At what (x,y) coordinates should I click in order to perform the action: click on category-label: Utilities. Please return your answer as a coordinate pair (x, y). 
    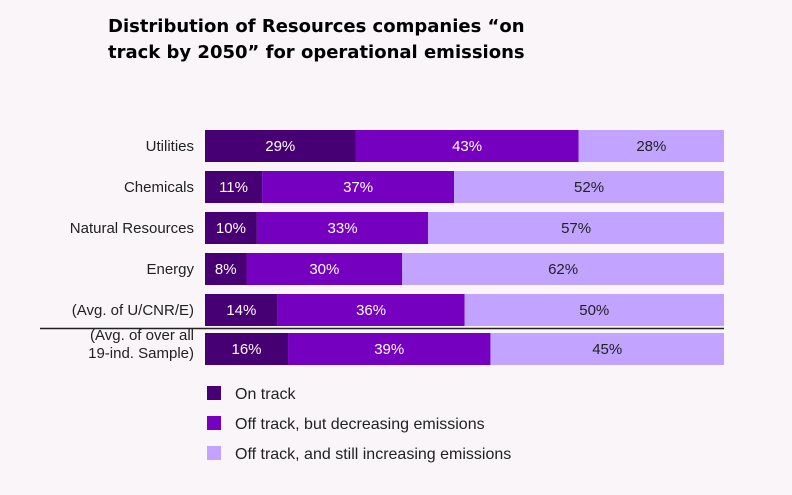
    Looking at the image, I should click on (170, 146).